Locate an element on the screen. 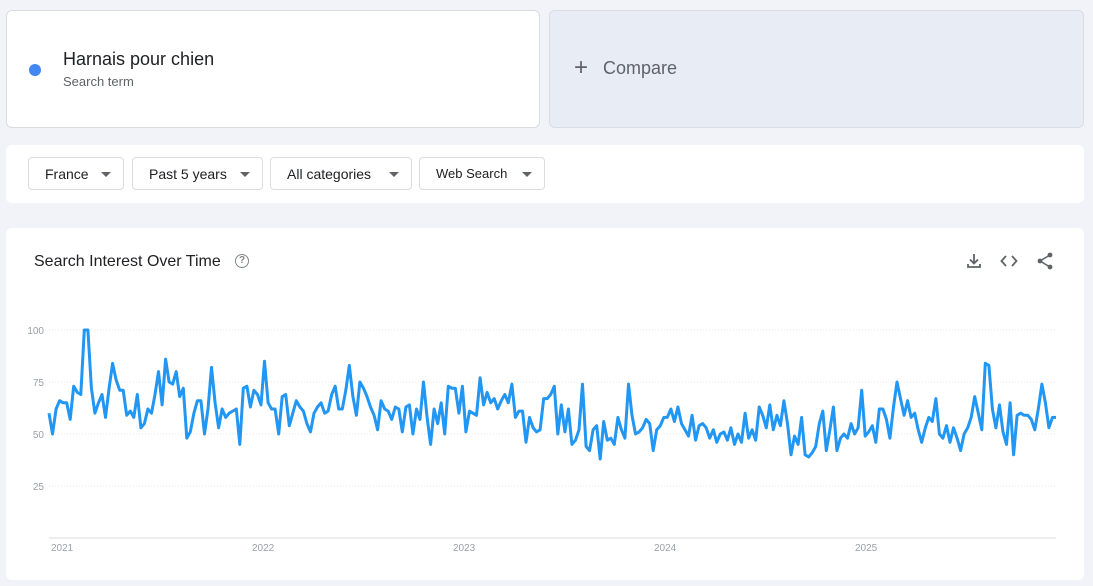 The image size is (1093, 586). region-filter: France is located at coordinates (76, 173).